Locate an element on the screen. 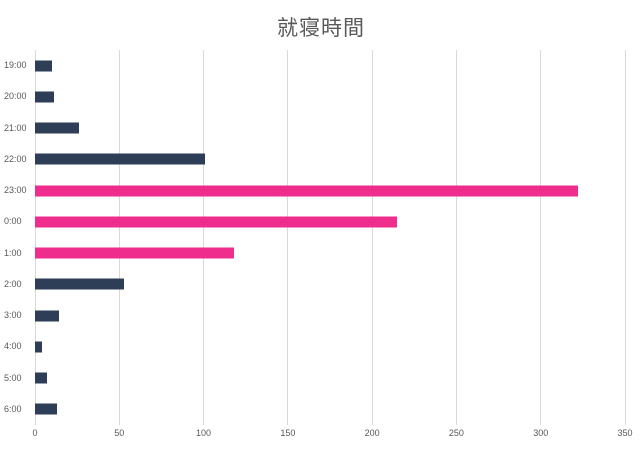 This screenshot has width=642, height=458. bar-row: 4:00 is located at coordinates (321, 346).